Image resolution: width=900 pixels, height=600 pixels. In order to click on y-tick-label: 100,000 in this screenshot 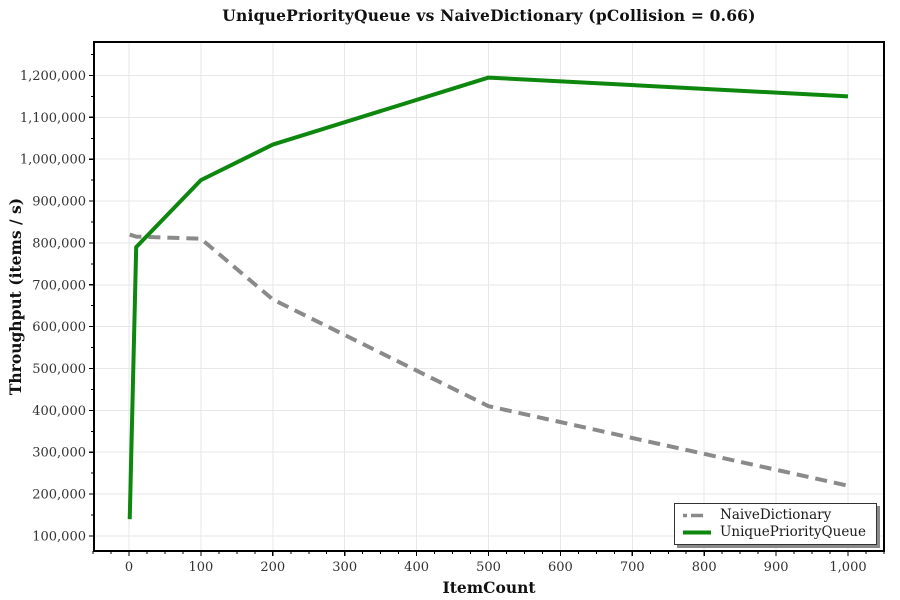, I will do `click(59, 536)`.